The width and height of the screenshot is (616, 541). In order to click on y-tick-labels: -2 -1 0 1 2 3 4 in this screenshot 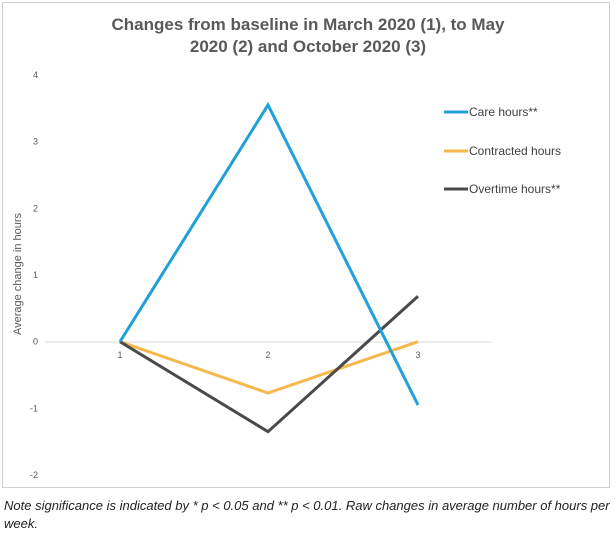, I will do `click(34, 275)`.